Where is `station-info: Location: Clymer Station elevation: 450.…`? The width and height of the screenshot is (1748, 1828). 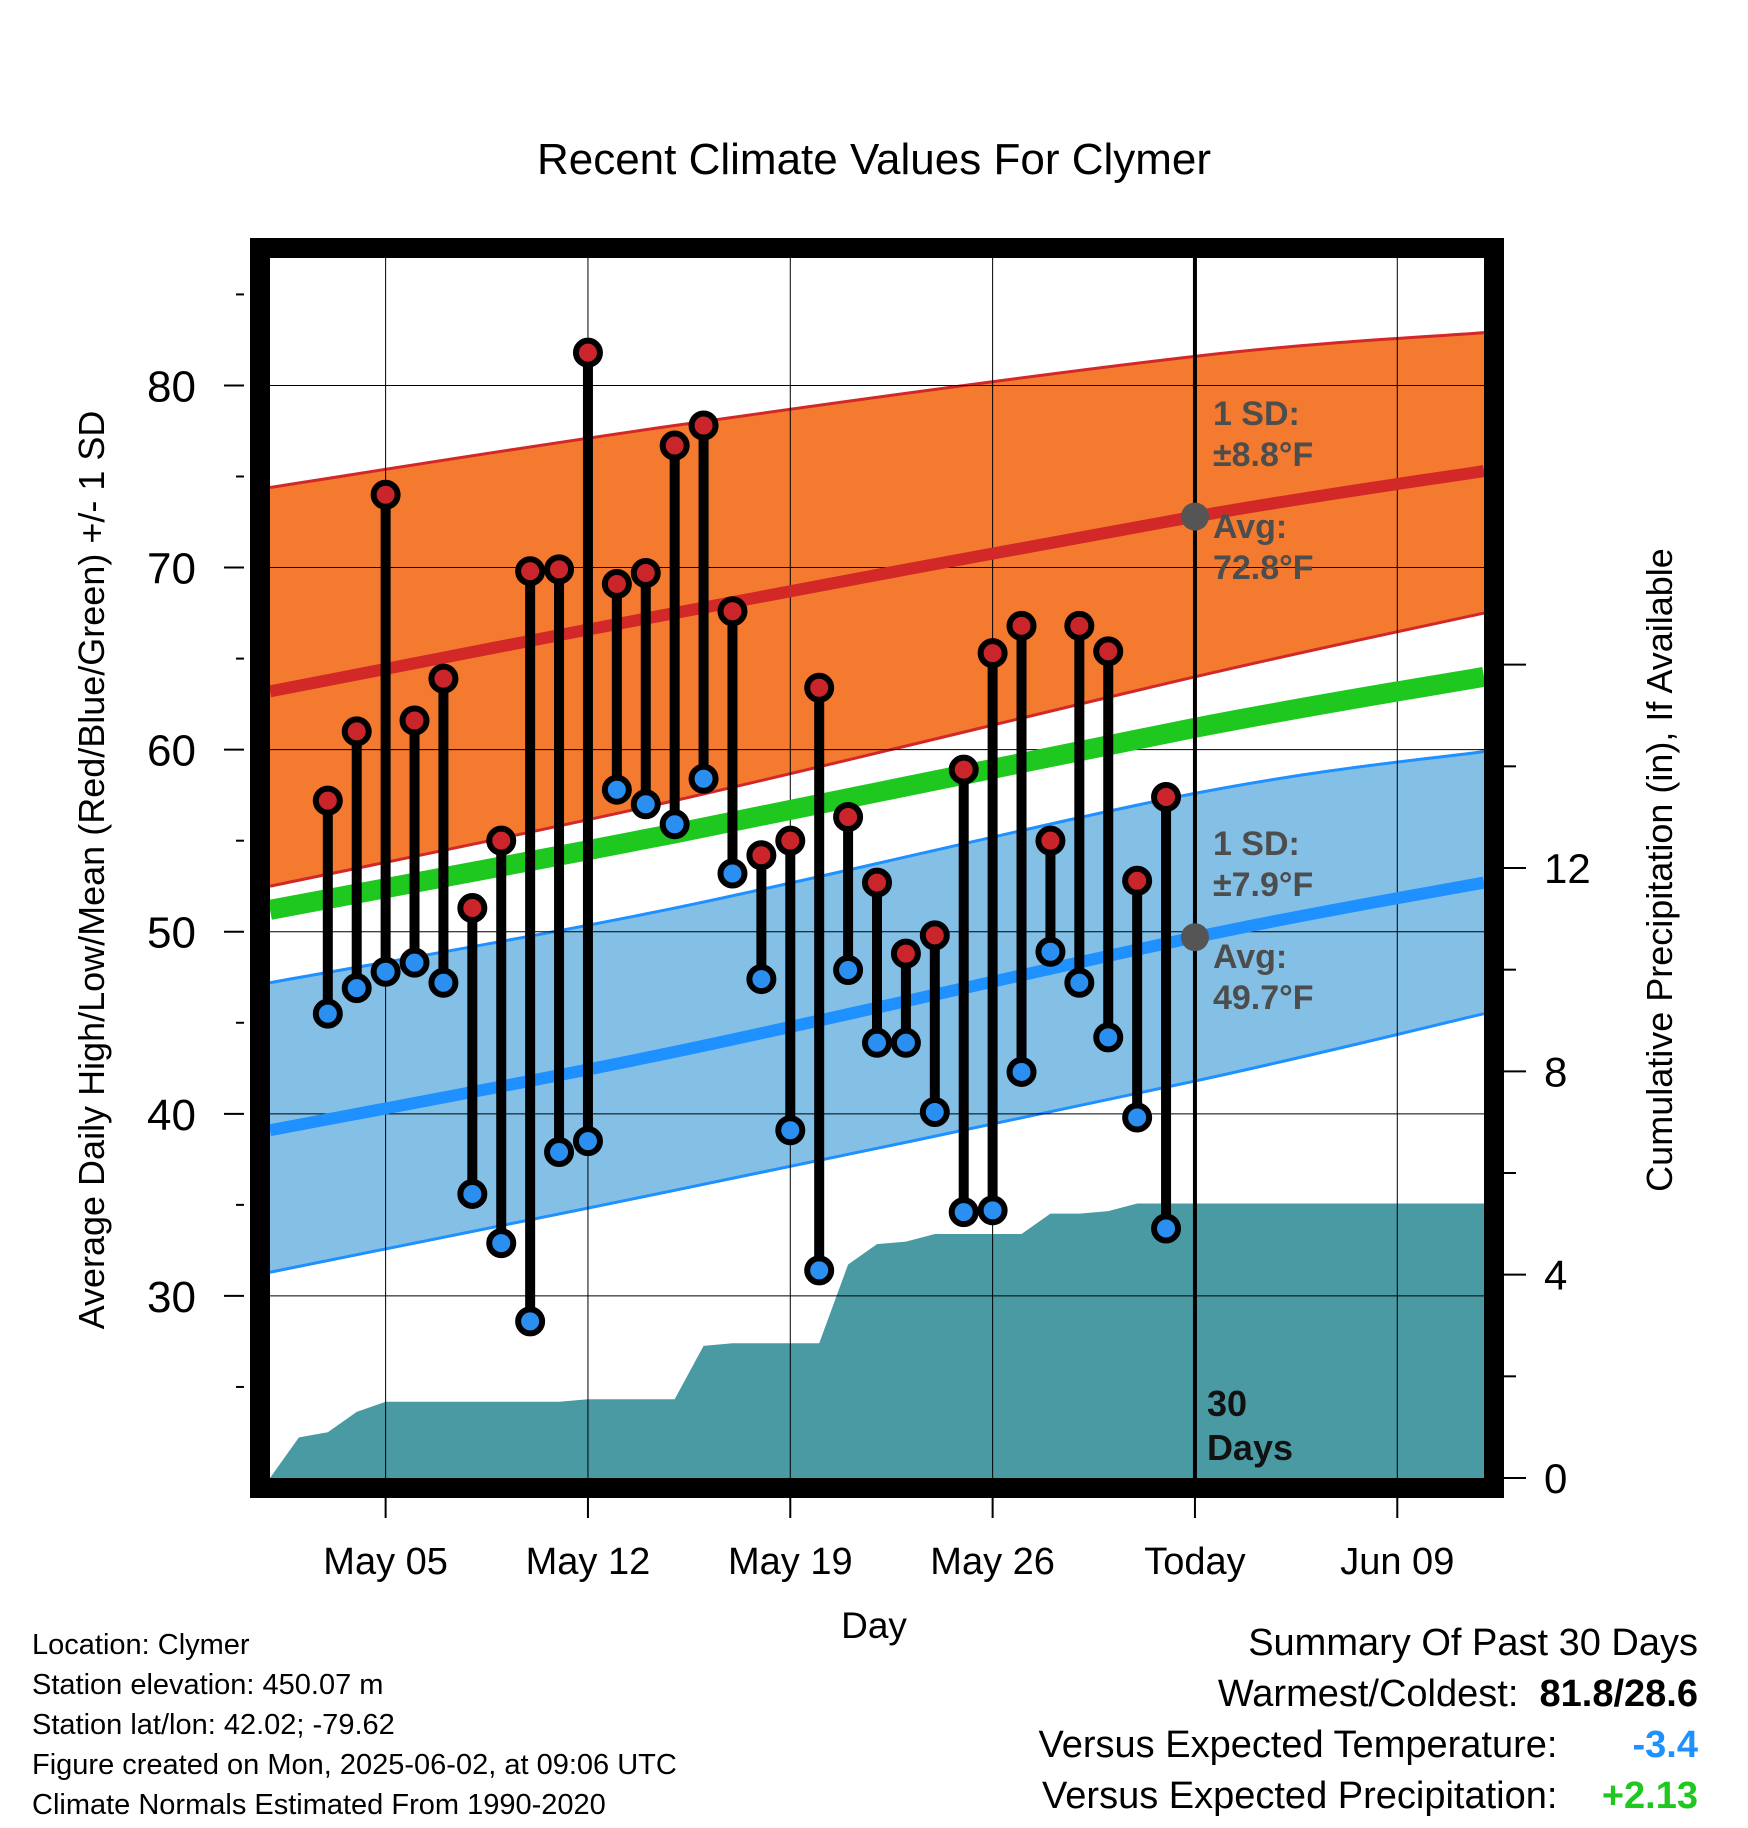
station-info: Location: Clymer Station elevation: 450.… is located at coordinates (354, 1725).